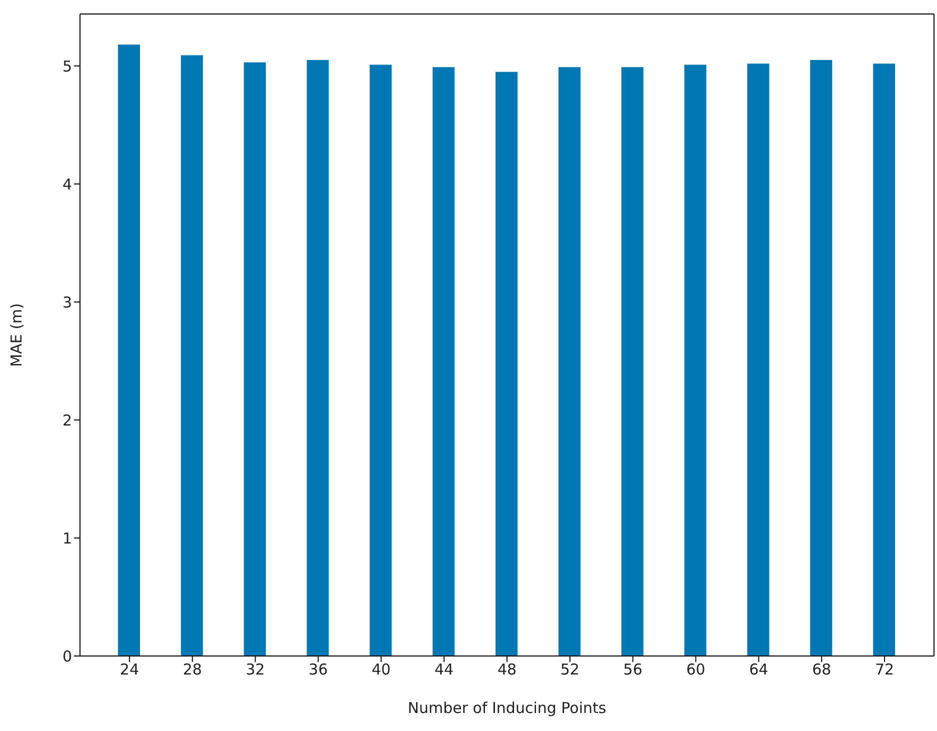 Image resolution: width=937 pixels, height=731 pixels. Describe the element at coordinates (822, 669) in the screenshot. I see `x-tick-label: 68` at that location.